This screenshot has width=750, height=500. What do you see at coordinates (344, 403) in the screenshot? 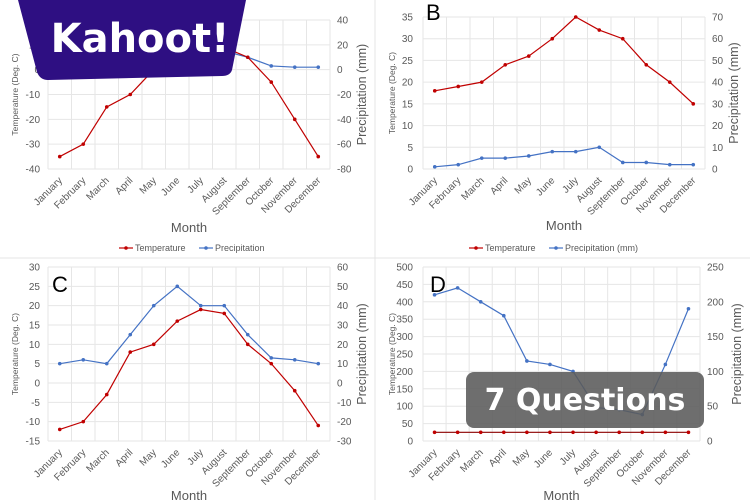
I see `y2-tick-label: -10` at bounding box center [344, 403].